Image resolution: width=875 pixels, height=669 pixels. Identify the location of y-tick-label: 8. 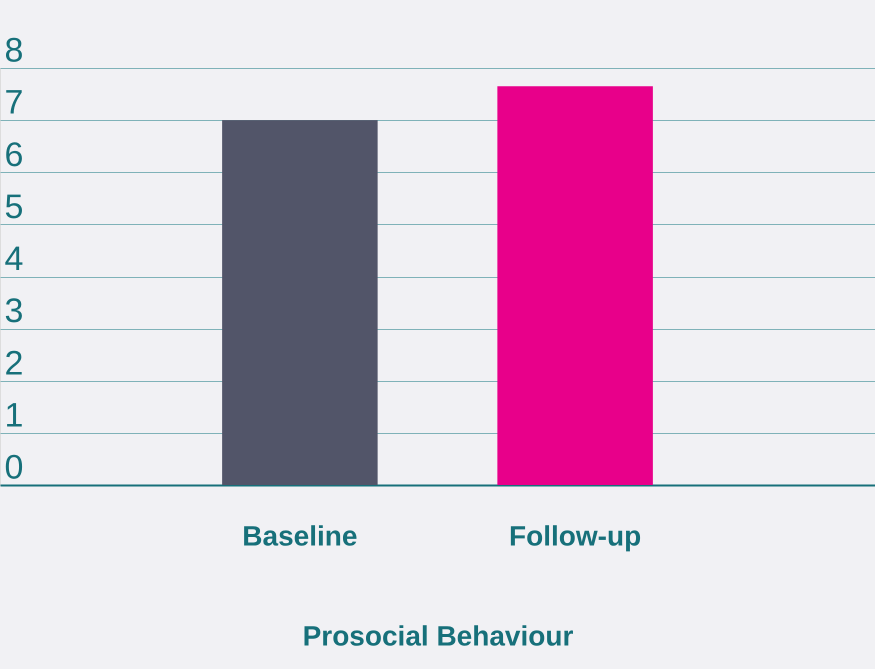
(14, 51).